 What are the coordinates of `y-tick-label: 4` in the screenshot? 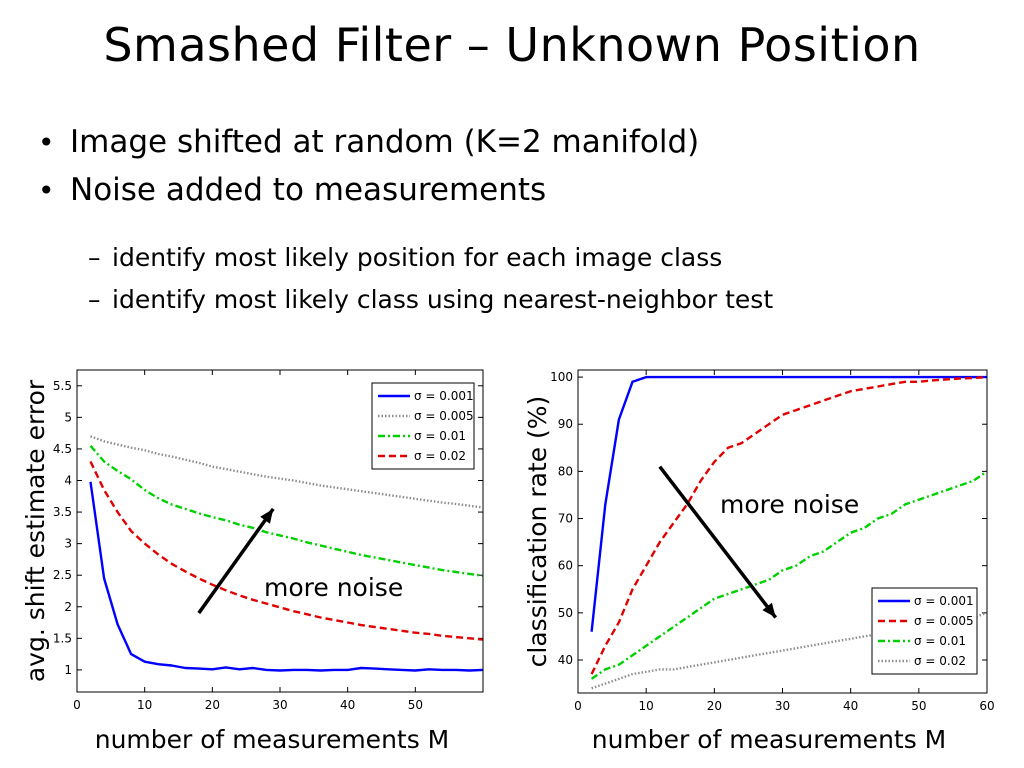 It's located at (68, 480).